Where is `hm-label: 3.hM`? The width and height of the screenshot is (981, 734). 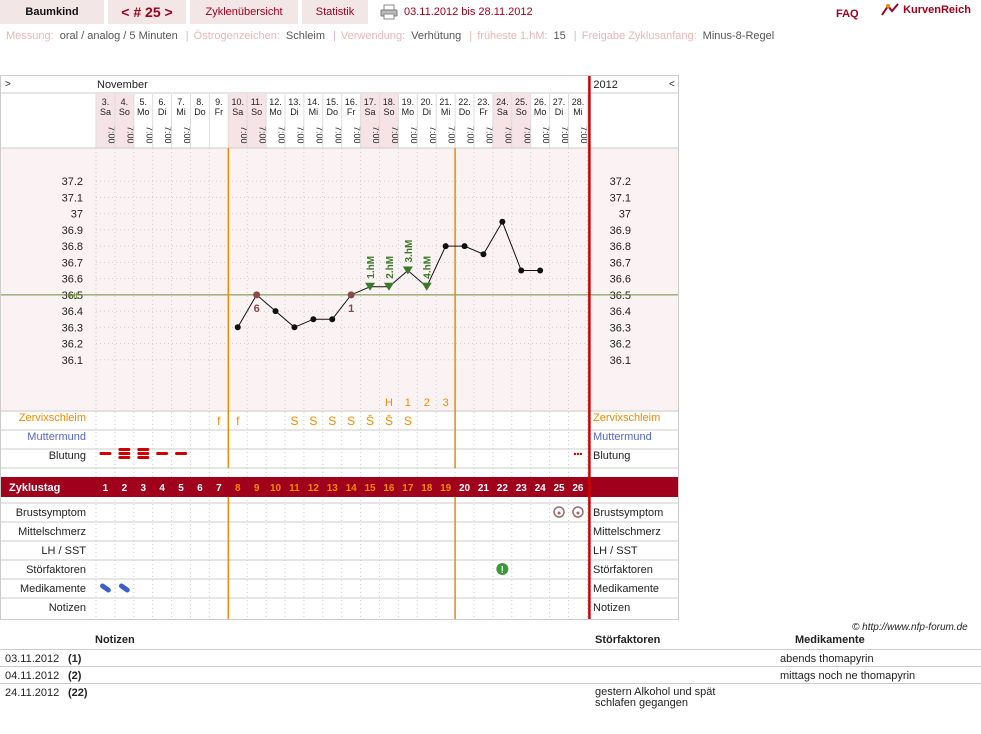
hm-label: 3.hM is located at coordinates (409, 251).